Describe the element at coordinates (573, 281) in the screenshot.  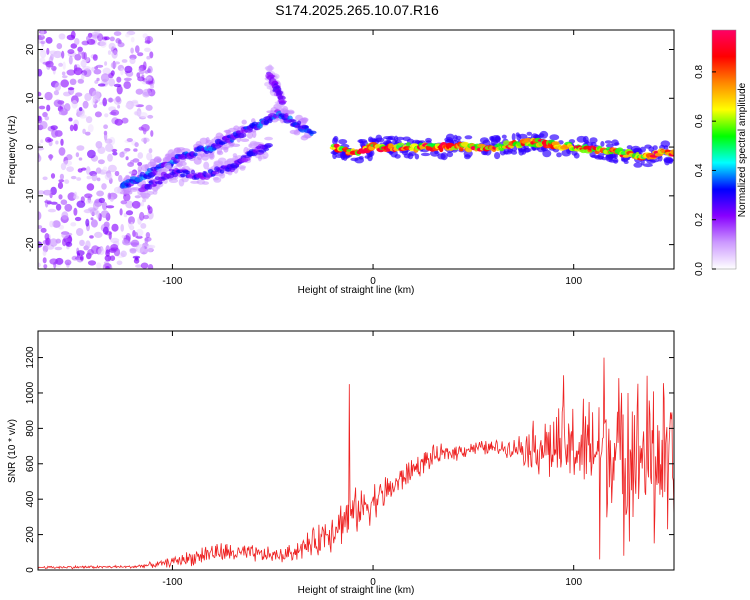
I see `spectrogram-xtick-label: 100` at that location.